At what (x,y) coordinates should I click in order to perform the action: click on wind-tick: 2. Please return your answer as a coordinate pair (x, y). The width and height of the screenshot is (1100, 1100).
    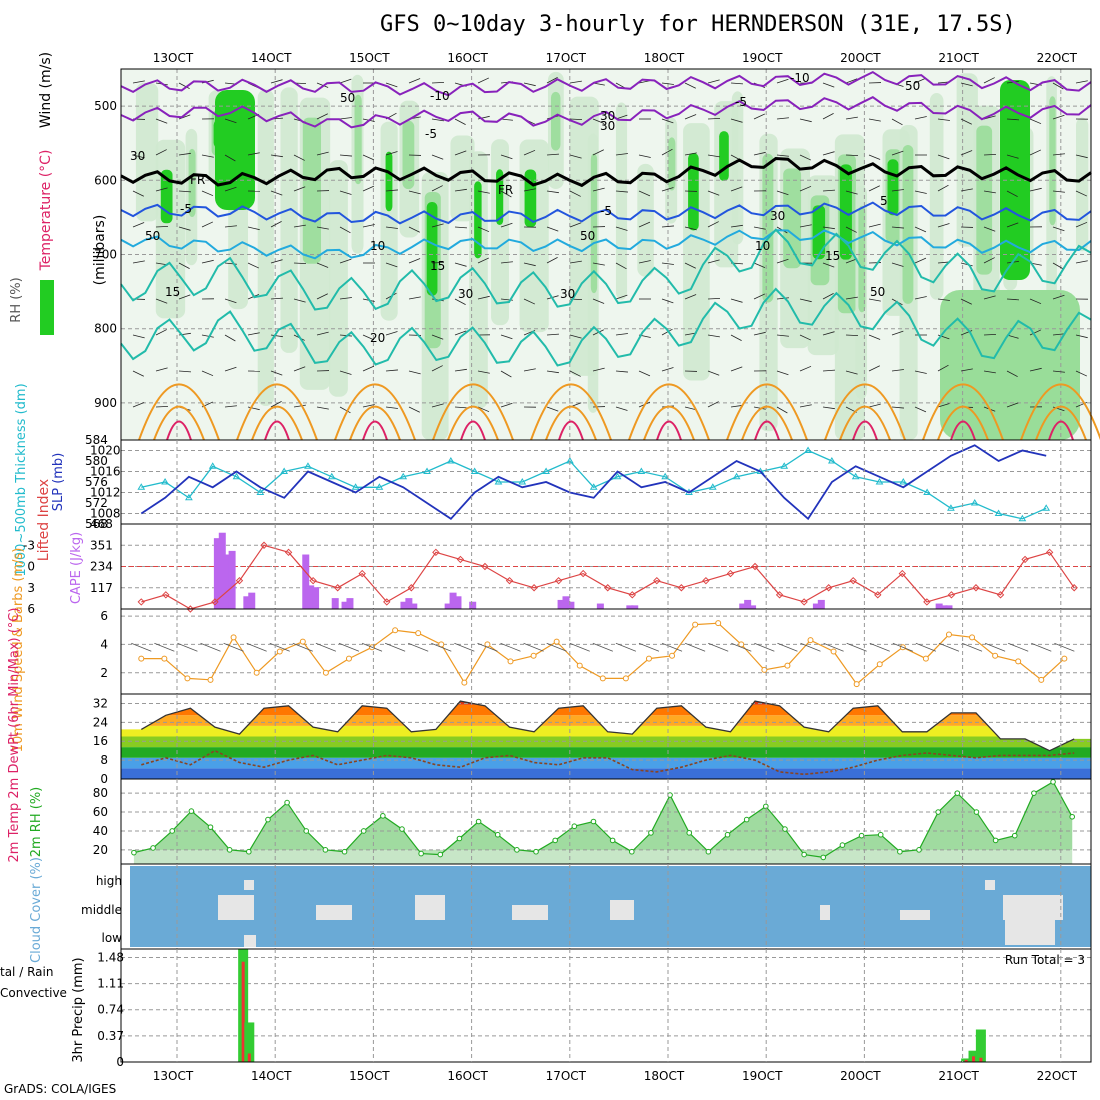
    Looking at the image, I should click on (104, 673).